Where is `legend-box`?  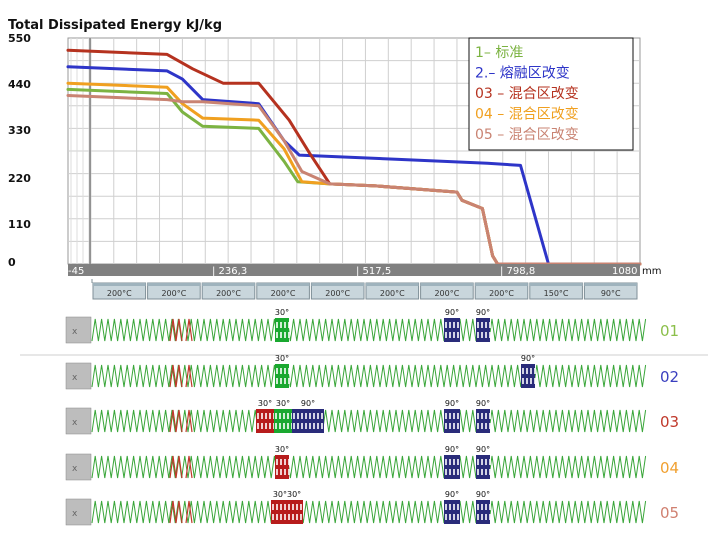
legend-box is located at coordinates (551, 94).